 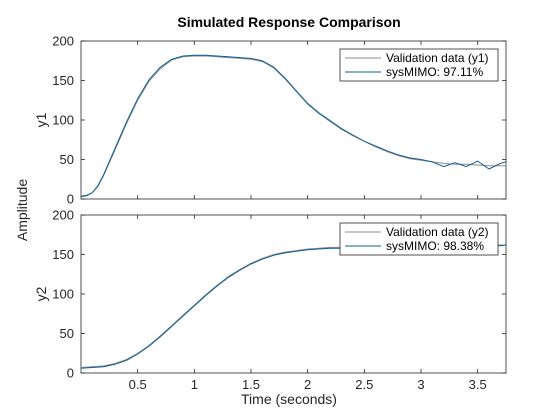 What do you see at coordinates (251, 384) in the screenshot?
I see `x-tick-label: 1.5` at bounding box center [251, 384].